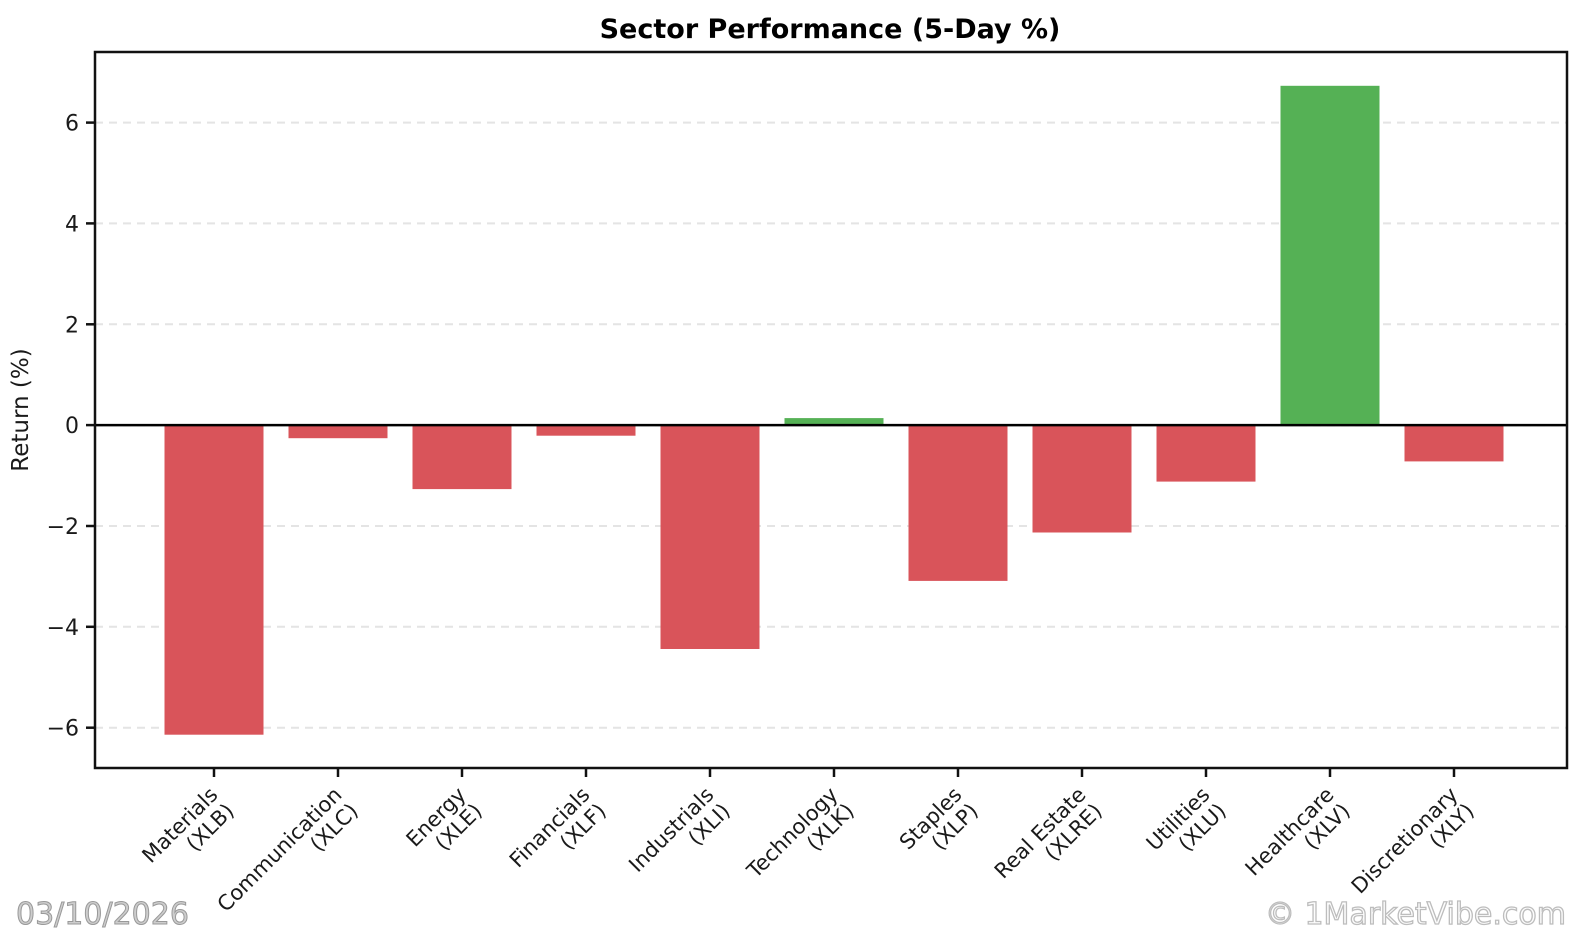 This screenshot has height=940, width=1583. I want to click on y-tick-label-0: 0, so click(72, 426).